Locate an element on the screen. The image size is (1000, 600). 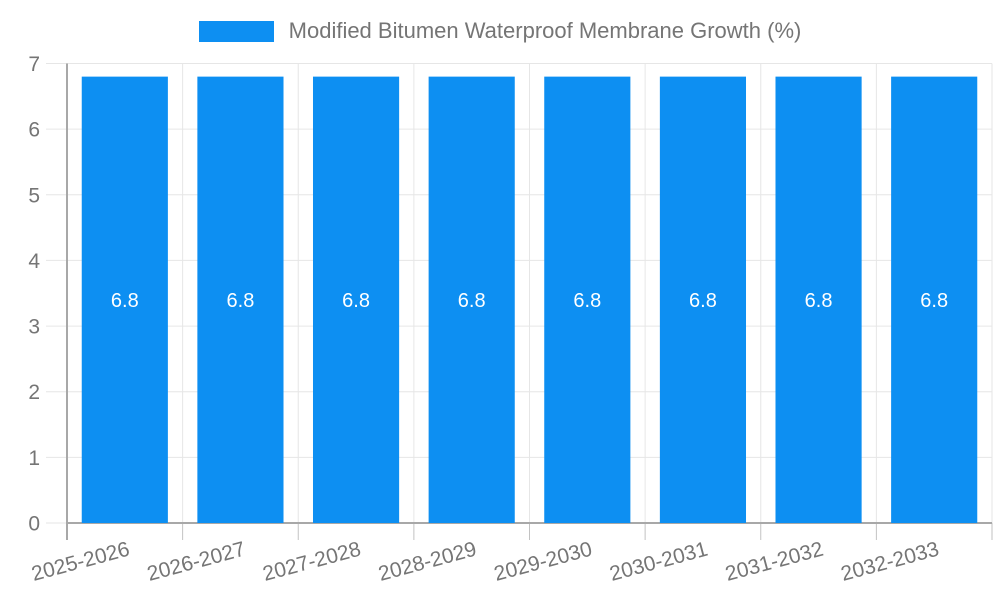
y-tick-label: 3 is located at coordinates (34, 327).